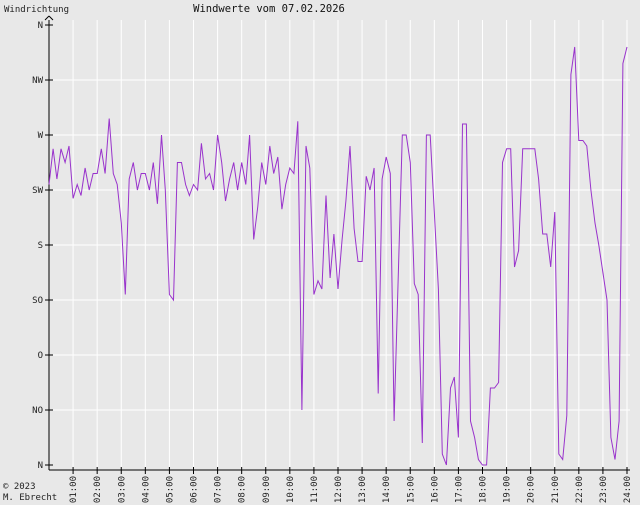  Describe the element at coordinates (170, 489) in the screenshot. I see `x-tick-label: 05:00` at that location.